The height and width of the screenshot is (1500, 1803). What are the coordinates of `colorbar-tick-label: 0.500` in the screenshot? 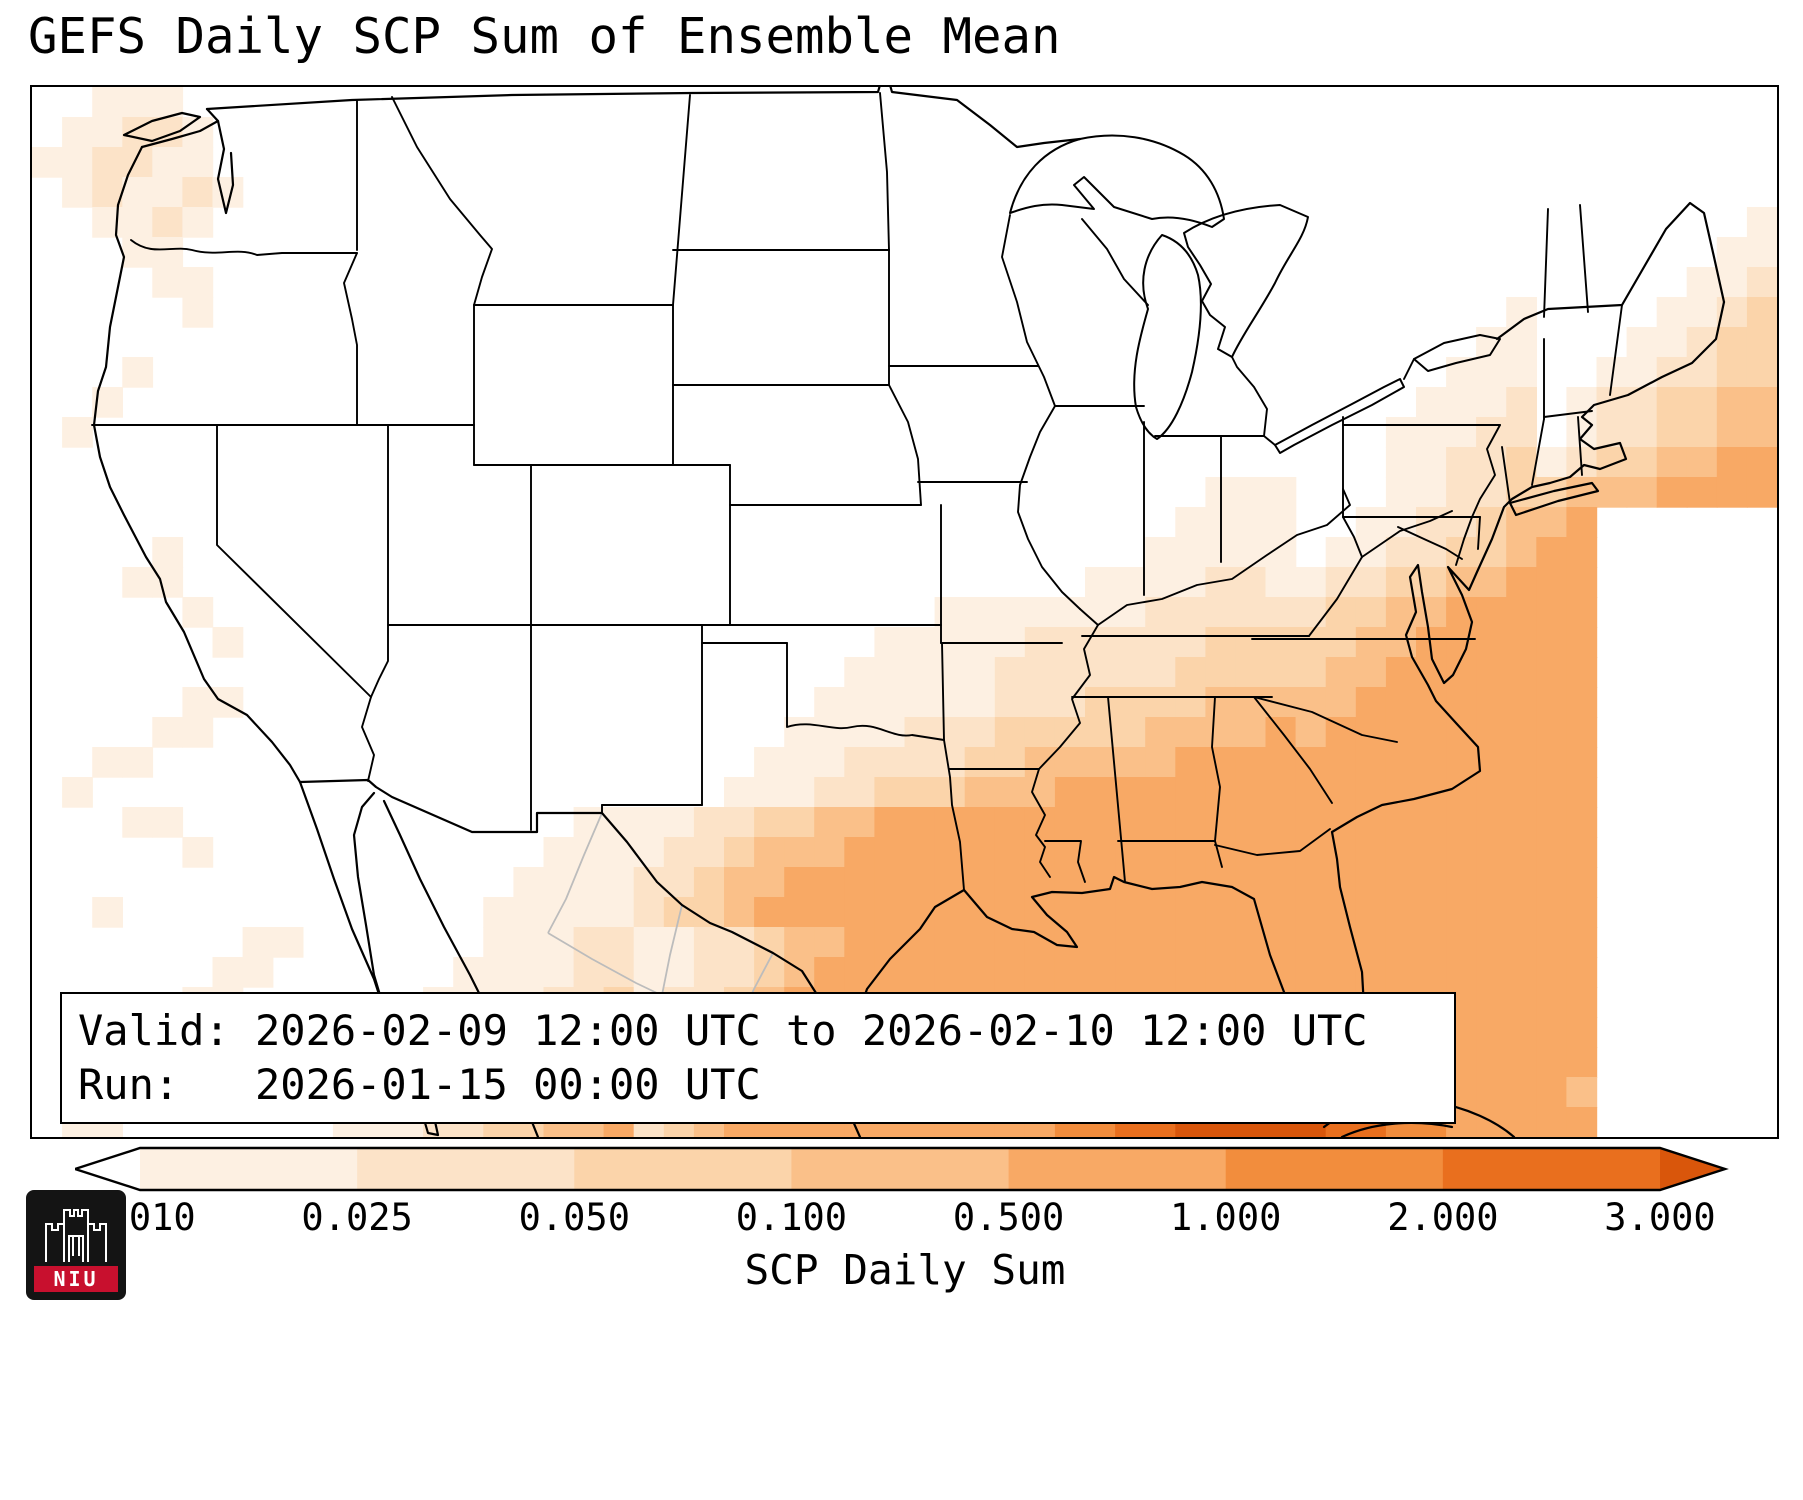 It's located at (1008, 1217).